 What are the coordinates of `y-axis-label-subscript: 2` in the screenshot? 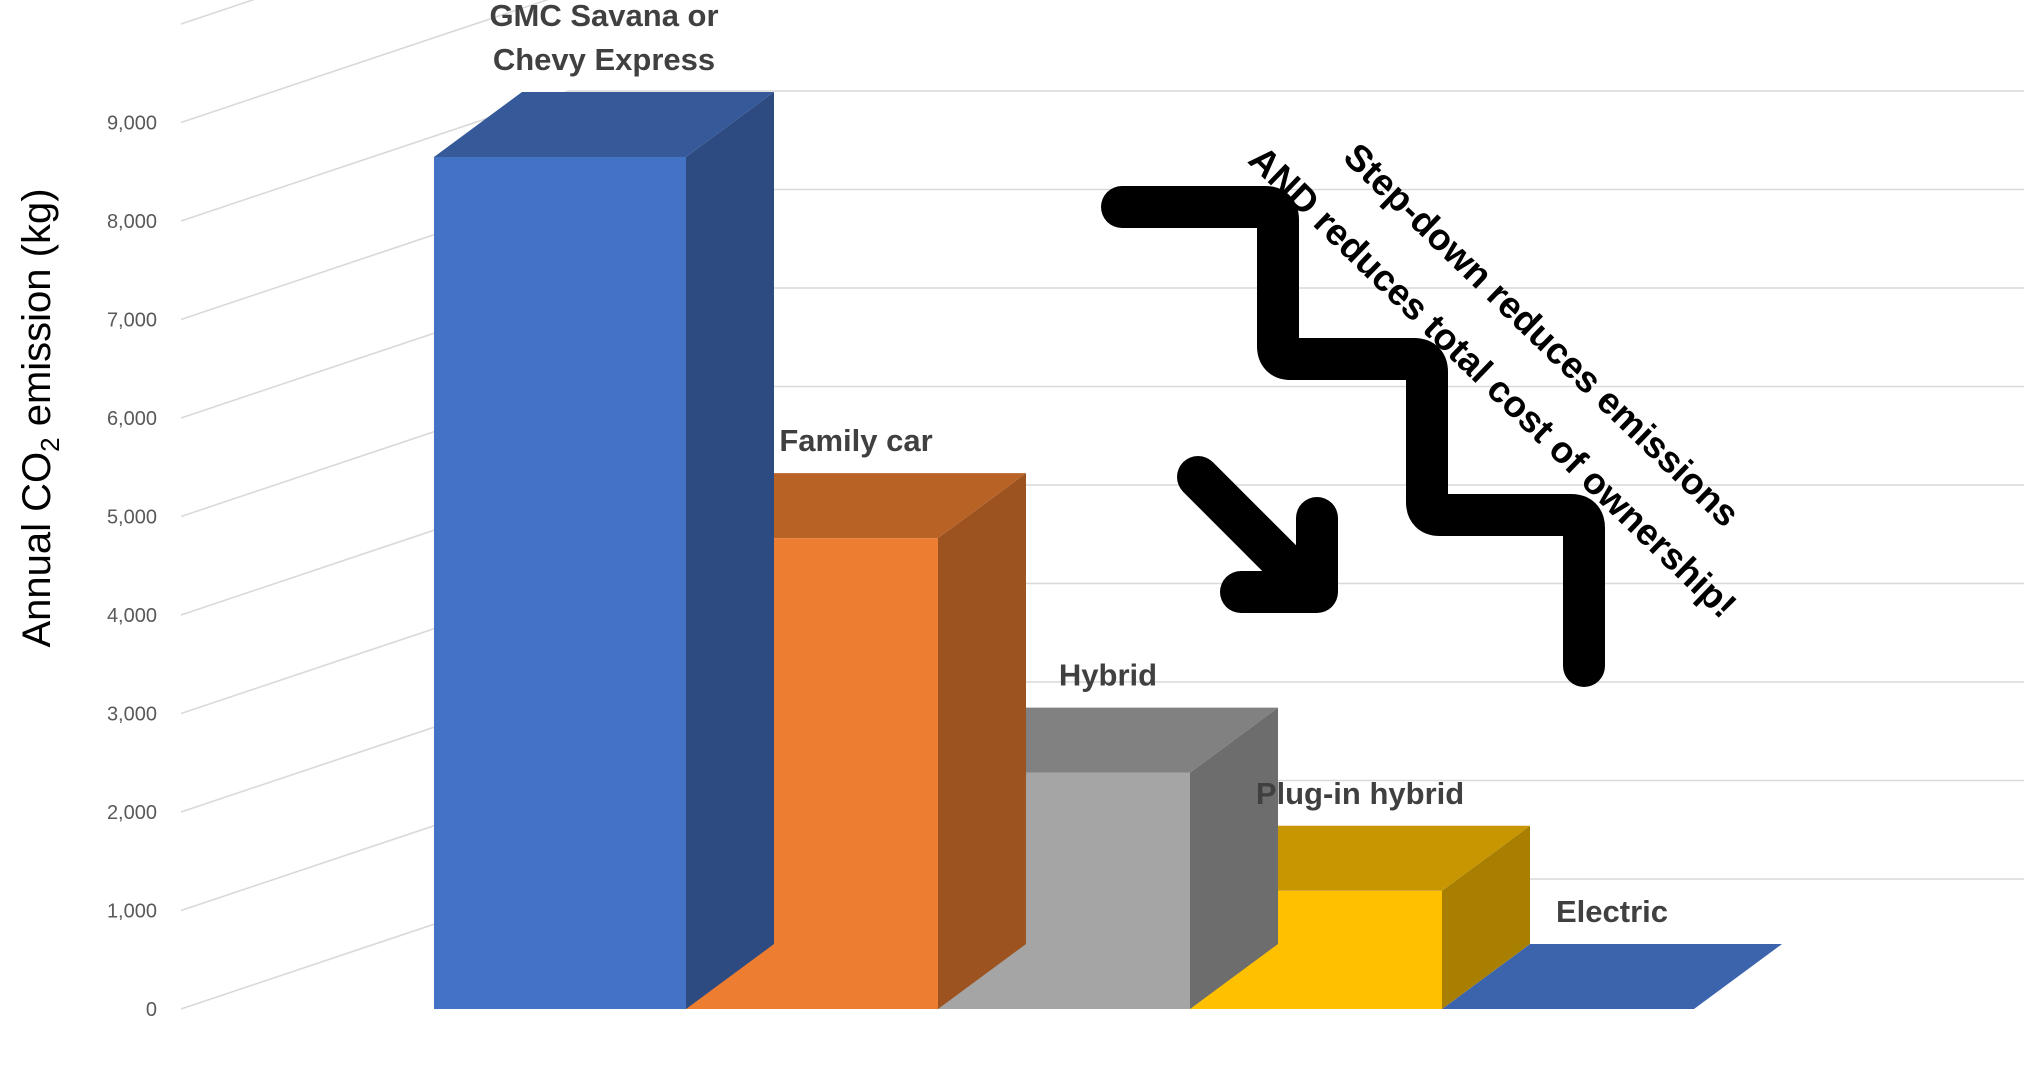 It's located at (50, 444).